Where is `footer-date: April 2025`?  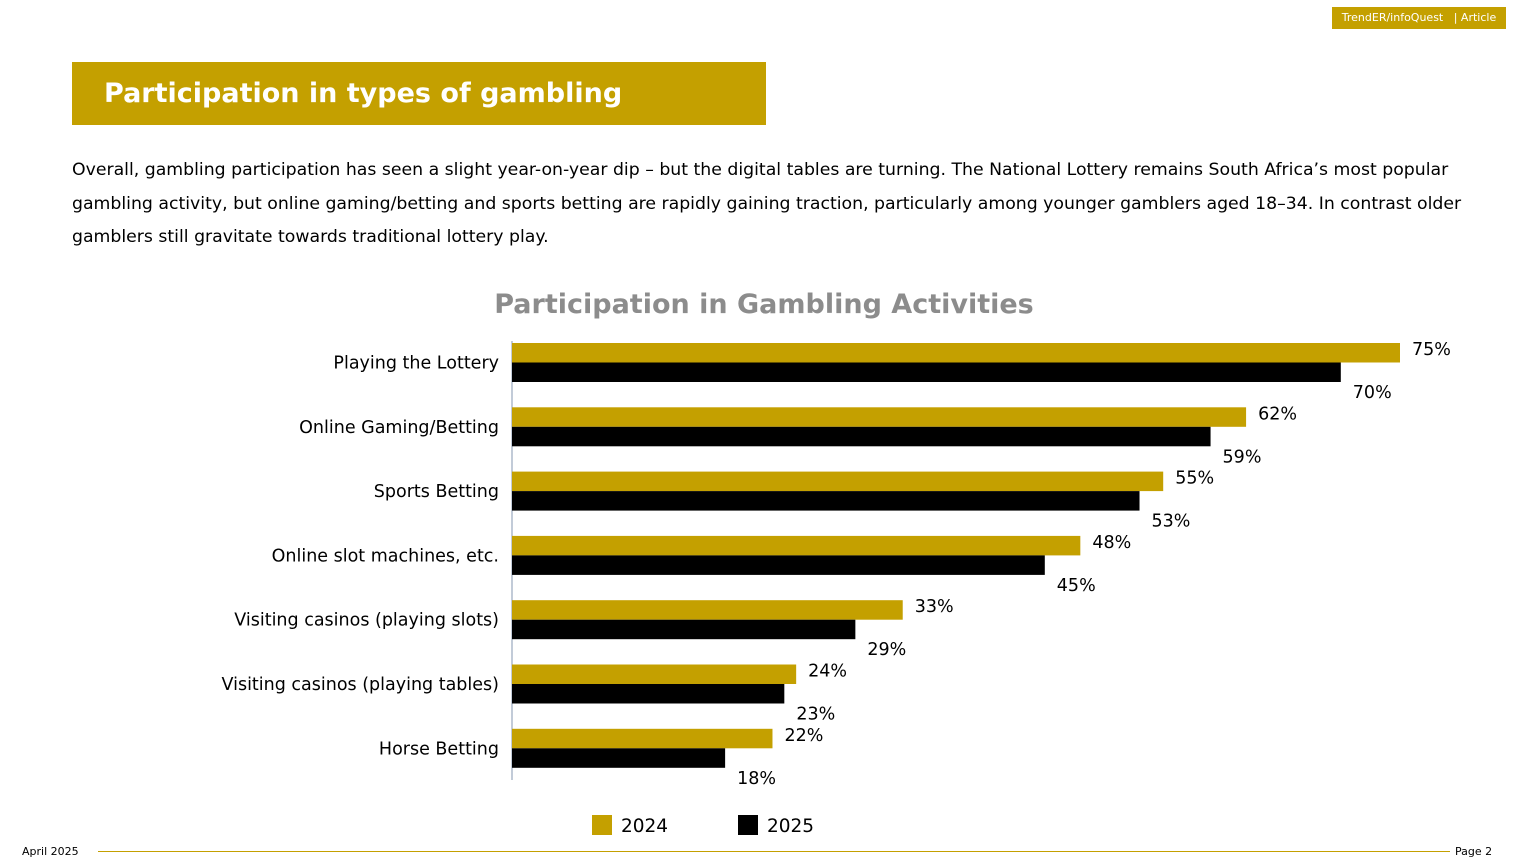 footer-date: April 2025 is located at coordinates (50, 851).